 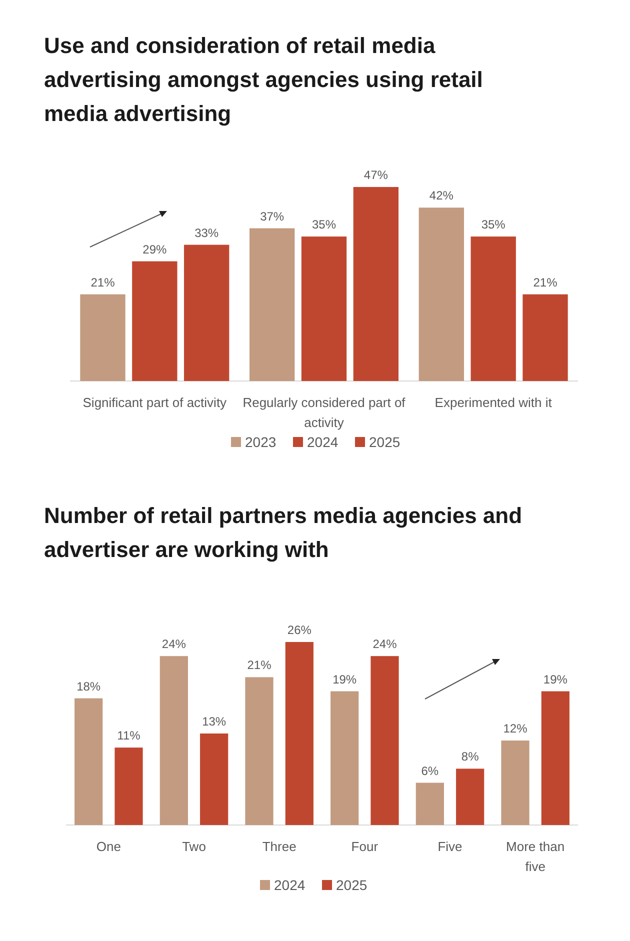 I want to click on data-label: 6%, so click(x=430, y=771).